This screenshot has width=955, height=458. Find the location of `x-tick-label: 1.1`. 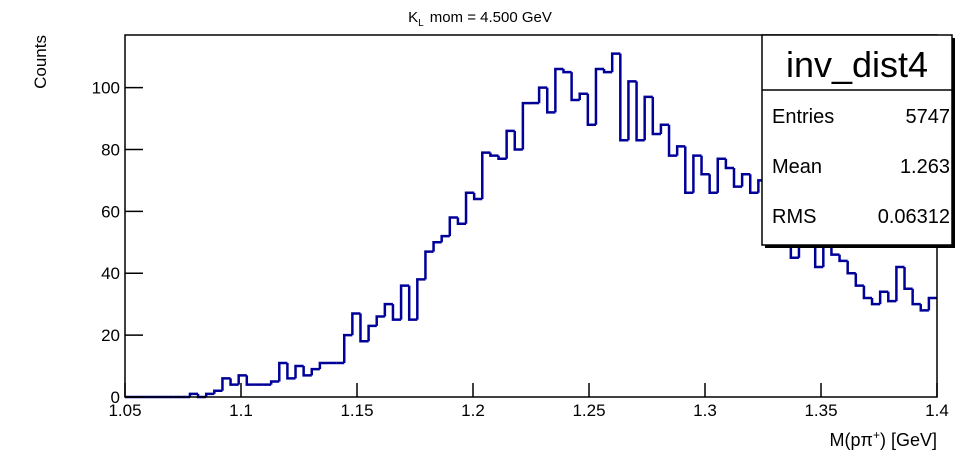

x-tick-label: 1.1 is located at coordinates (241, 410).